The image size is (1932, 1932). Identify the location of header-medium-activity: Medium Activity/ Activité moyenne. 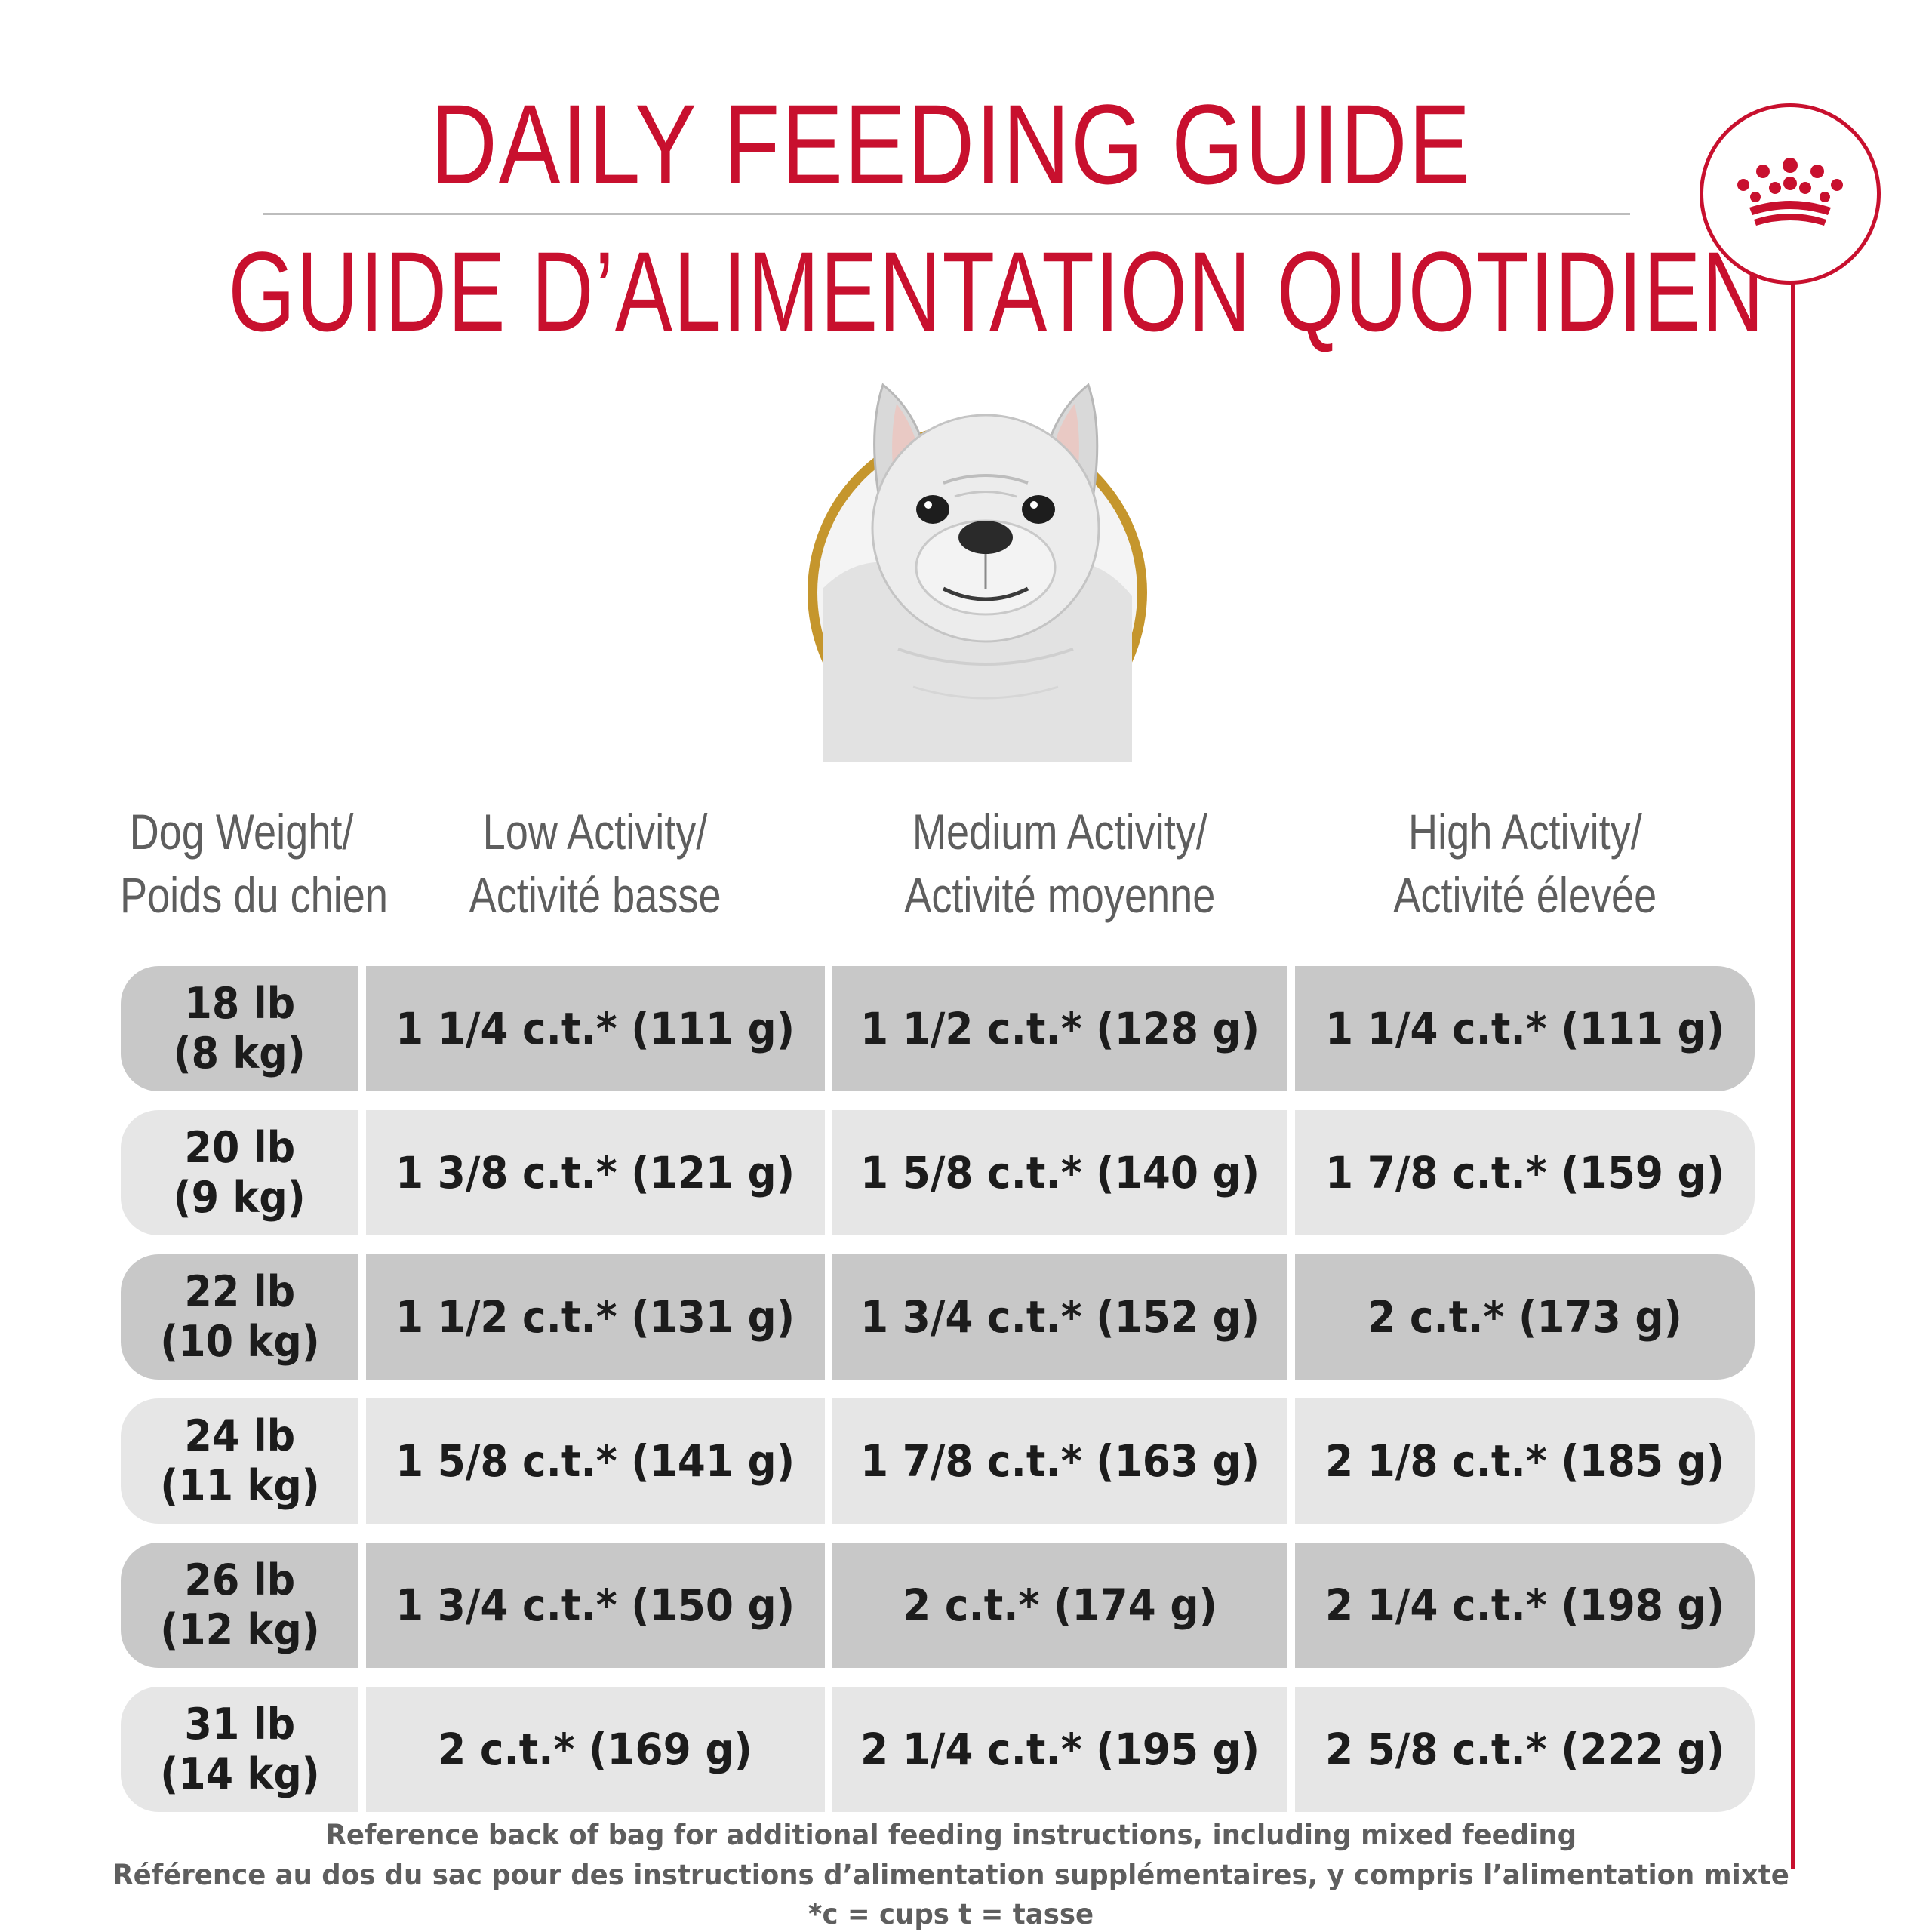
(1059, 868).